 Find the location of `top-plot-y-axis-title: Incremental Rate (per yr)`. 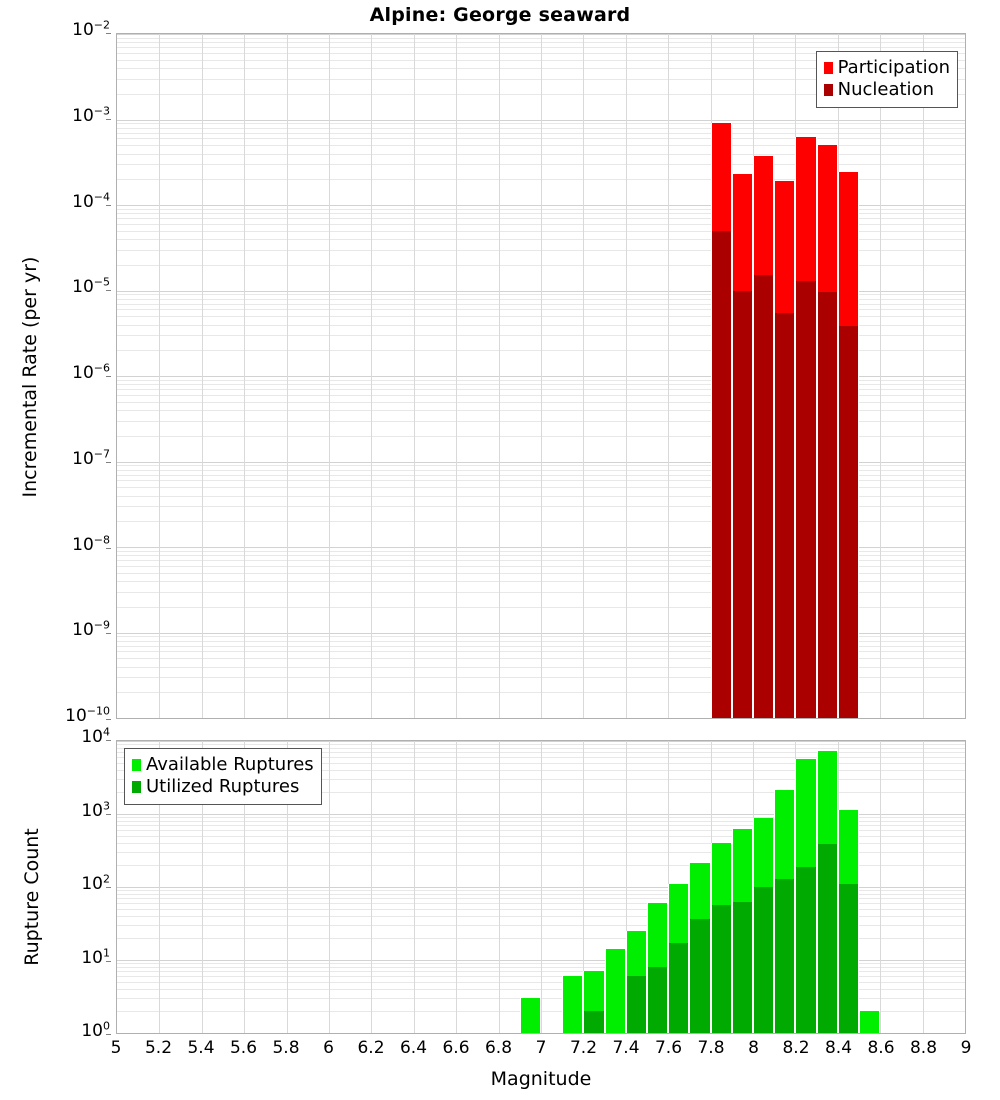

top-plot-y-axis-title: Incremental Rate (per yr) is located at coordinates (30, 377).